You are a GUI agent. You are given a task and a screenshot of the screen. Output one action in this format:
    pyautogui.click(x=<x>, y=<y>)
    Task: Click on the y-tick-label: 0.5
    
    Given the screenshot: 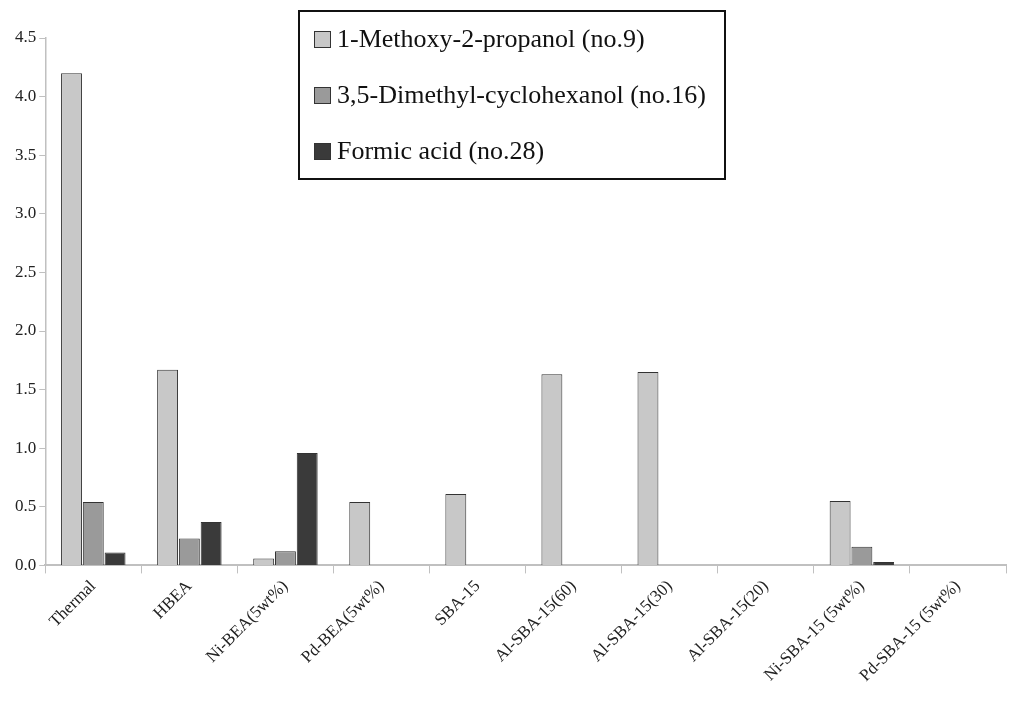 What is the action you would take?
    pyautogui.click(x=26, y=506)
    